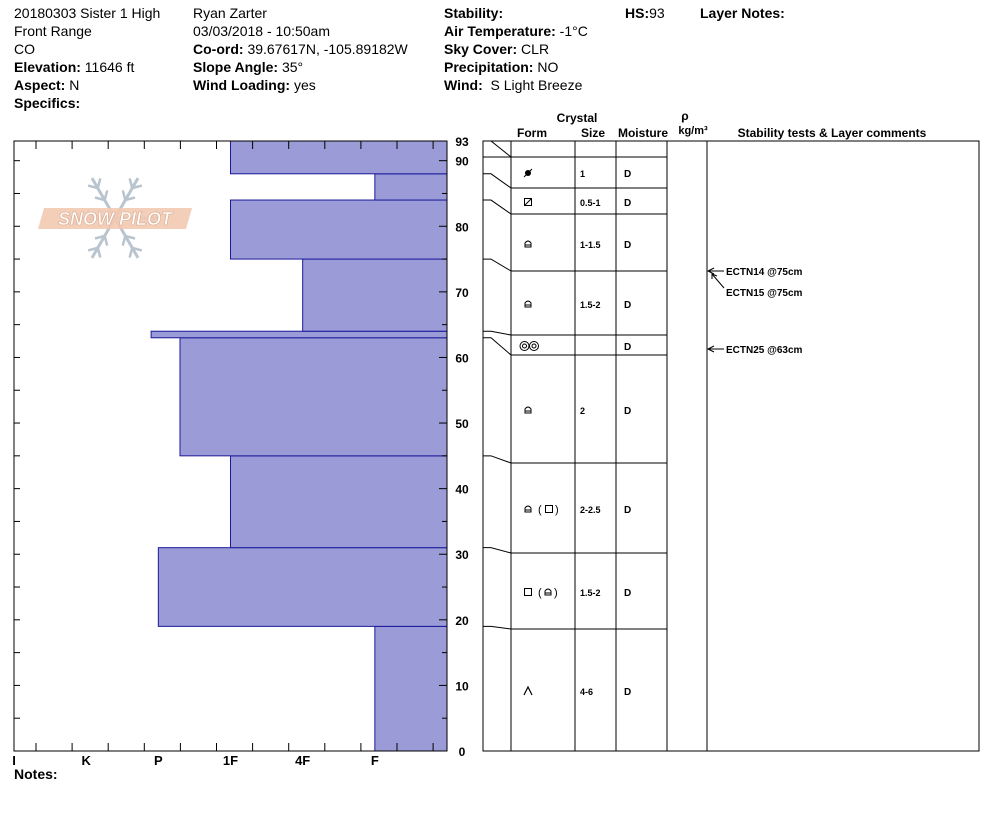 This screenshot has height=840, width=994. Describe the element at coordinates (462, 555) in the screenshot. I see `y-tick-label: 30` at that location.